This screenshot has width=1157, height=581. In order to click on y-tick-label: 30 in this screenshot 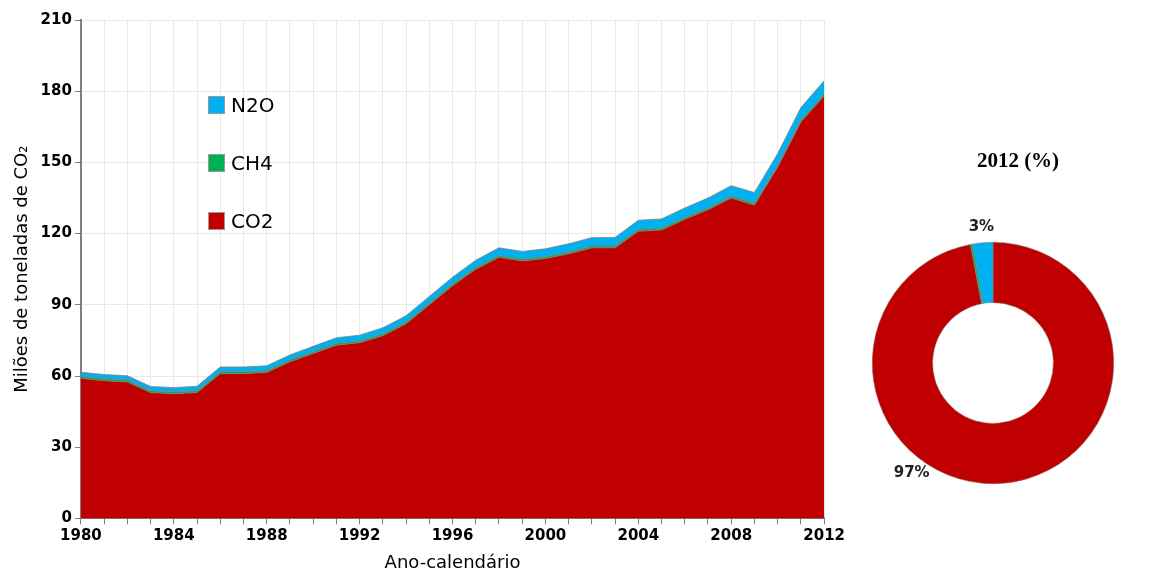, I will do `click(61, 446)`.